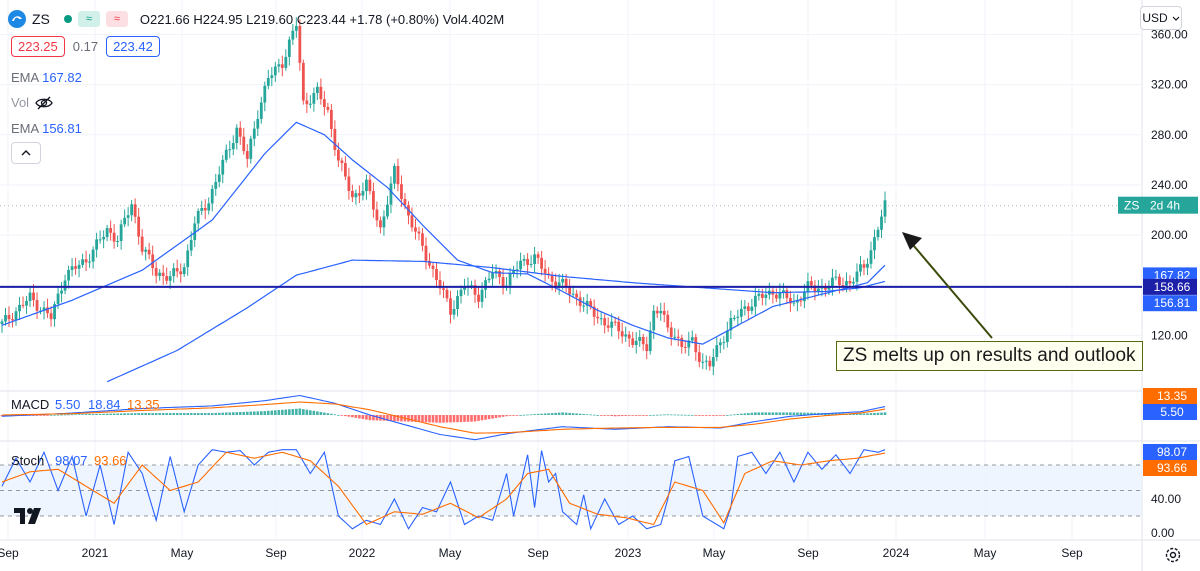 This screenshot has height=571, width=1200. What do you see at coordinates (1158, 205) in the screenshot?
I see `last-price-tag-bg` at bounding box center [1158, 205].